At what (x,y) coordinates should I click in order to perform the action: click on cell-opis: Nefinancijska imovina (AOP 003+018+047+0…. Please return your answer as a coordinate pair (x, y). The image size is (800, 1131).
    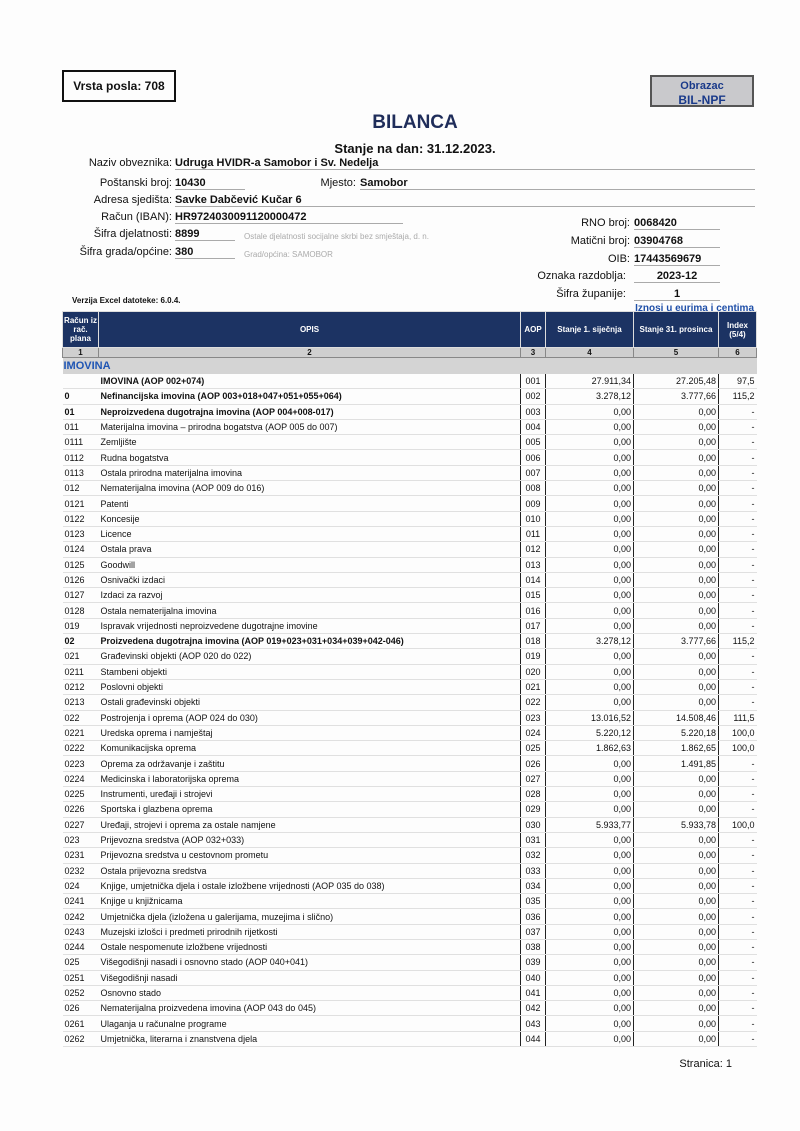
    Looking at the image, I should click on (309, 396).